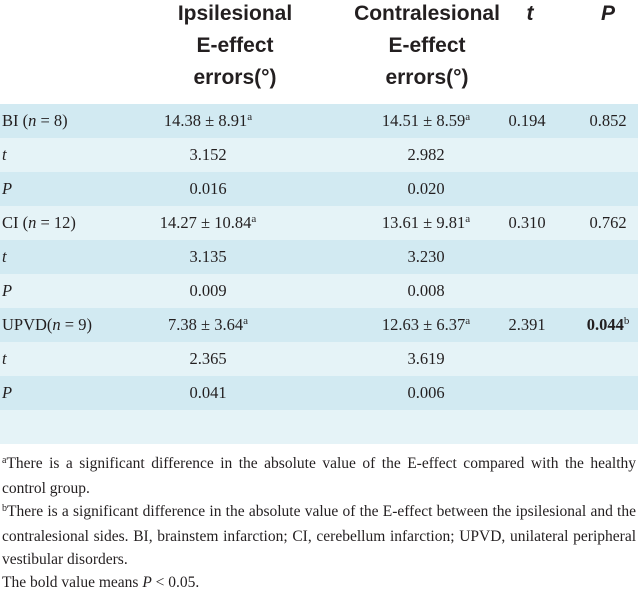 This screenshot has height=610, width=638. Describe the element at coordinates (530, 13) in the screenshot. I see `header-t: t` at that location.